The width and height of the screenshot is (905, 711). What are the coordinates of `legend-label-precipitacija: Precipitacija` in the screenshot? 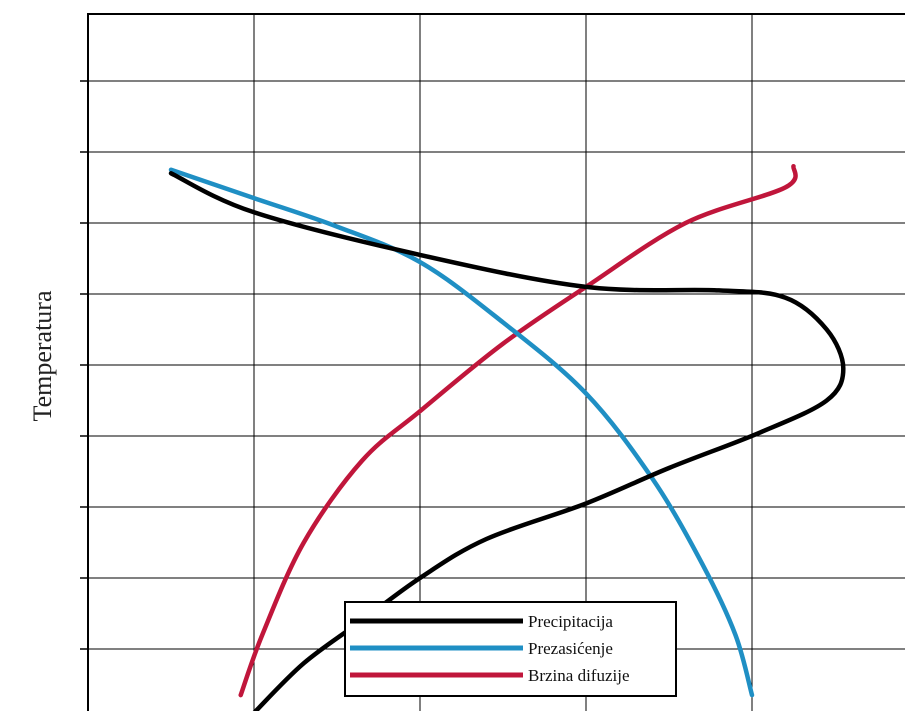 It's located at (570, 621).